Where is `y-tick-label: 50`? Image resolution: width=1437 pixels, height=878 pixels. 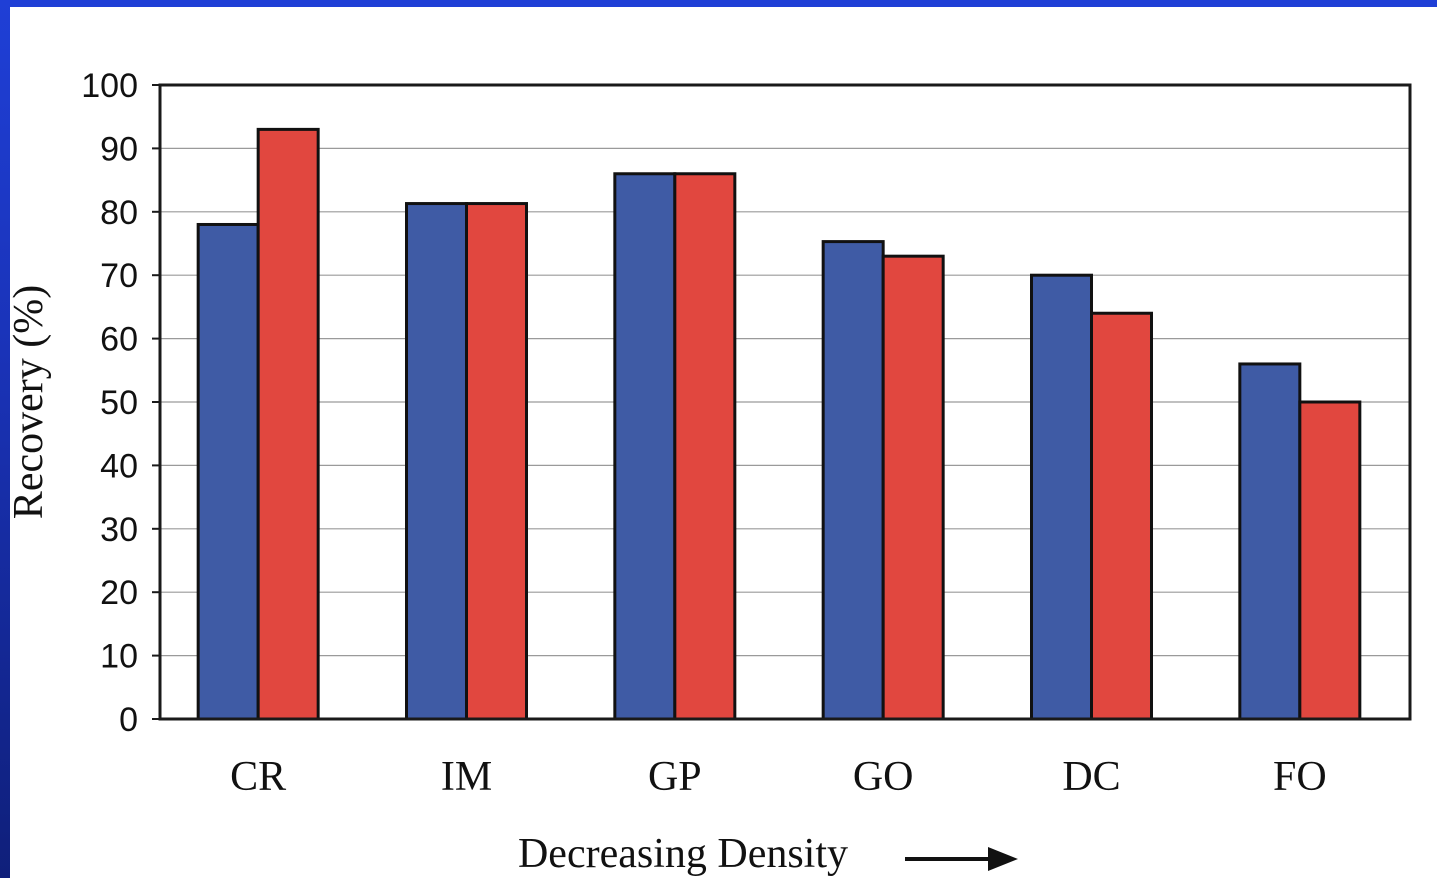 y-tick-label: 50 is located at coordinates (119, 403).